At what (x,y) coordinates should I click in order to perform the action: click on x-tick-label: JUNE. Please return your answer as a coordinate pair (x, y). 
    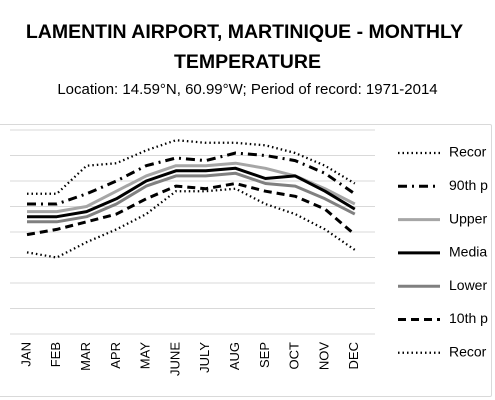
    Looking at the image, I should click on (174, 359).